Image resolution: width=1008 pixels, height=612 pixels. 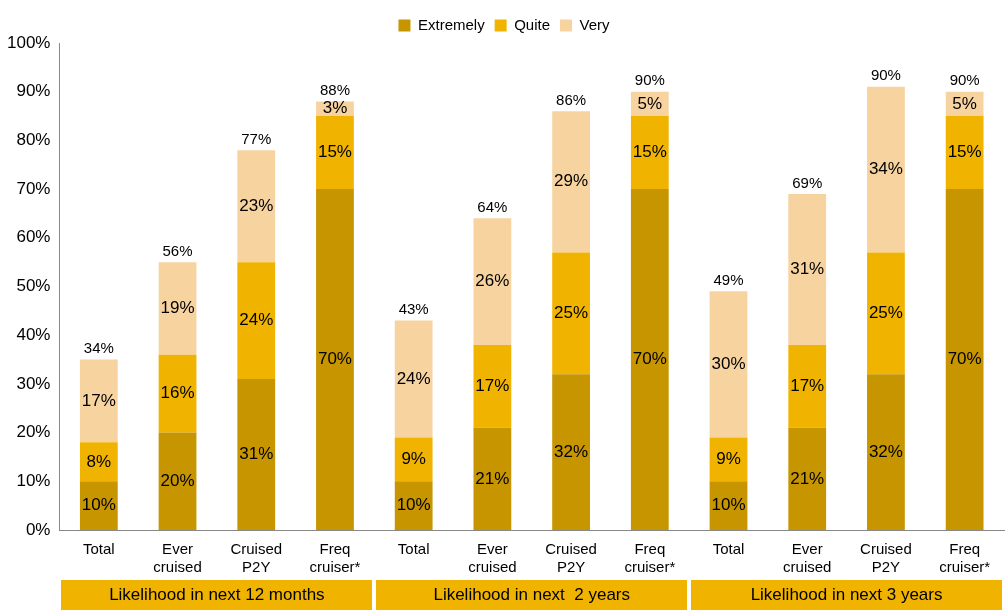 What do you see at coordinates (595, 24) in the screenshot?
I see `legend-label: Very` at bounding box center [595, 24].